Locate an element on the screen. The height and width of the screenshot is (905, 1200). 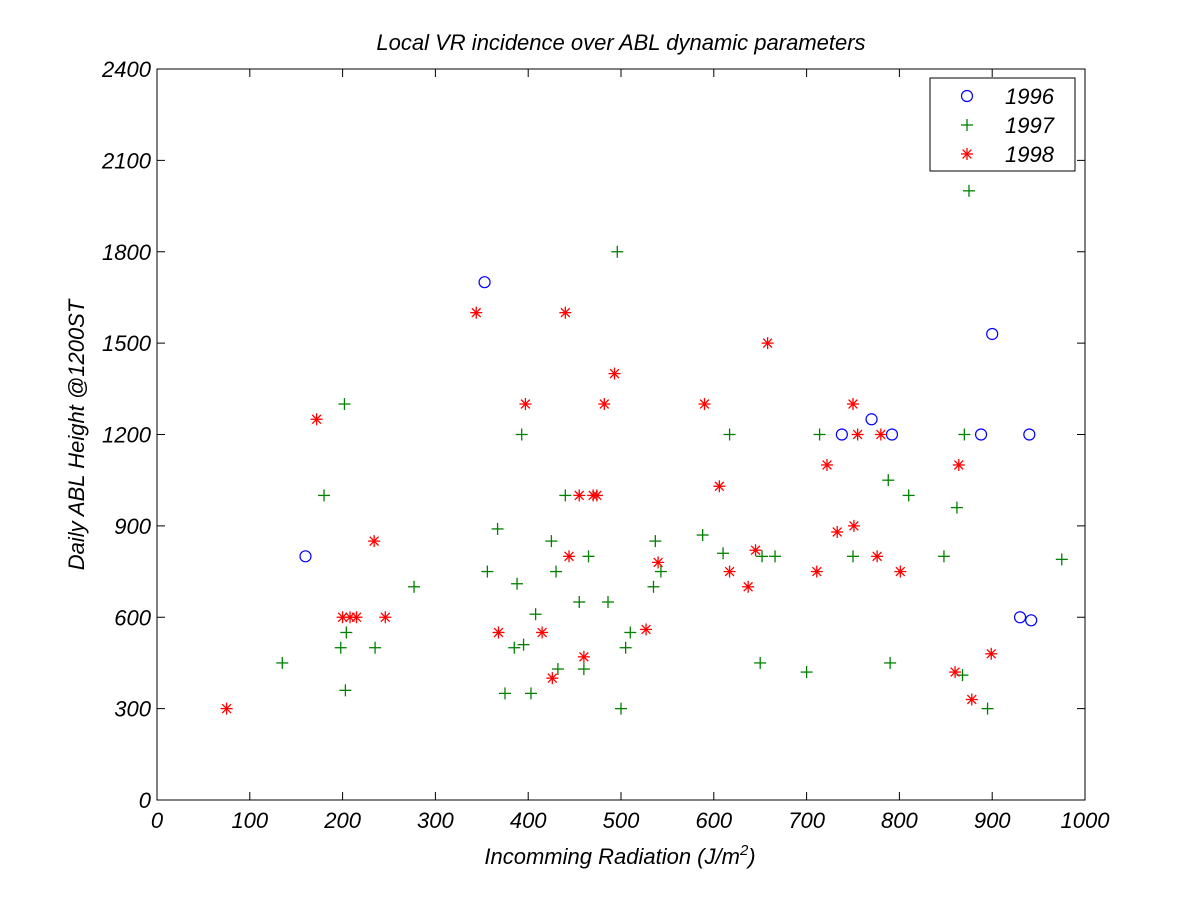
y-tick-label: 2400 is located at coordinates (126, 69).